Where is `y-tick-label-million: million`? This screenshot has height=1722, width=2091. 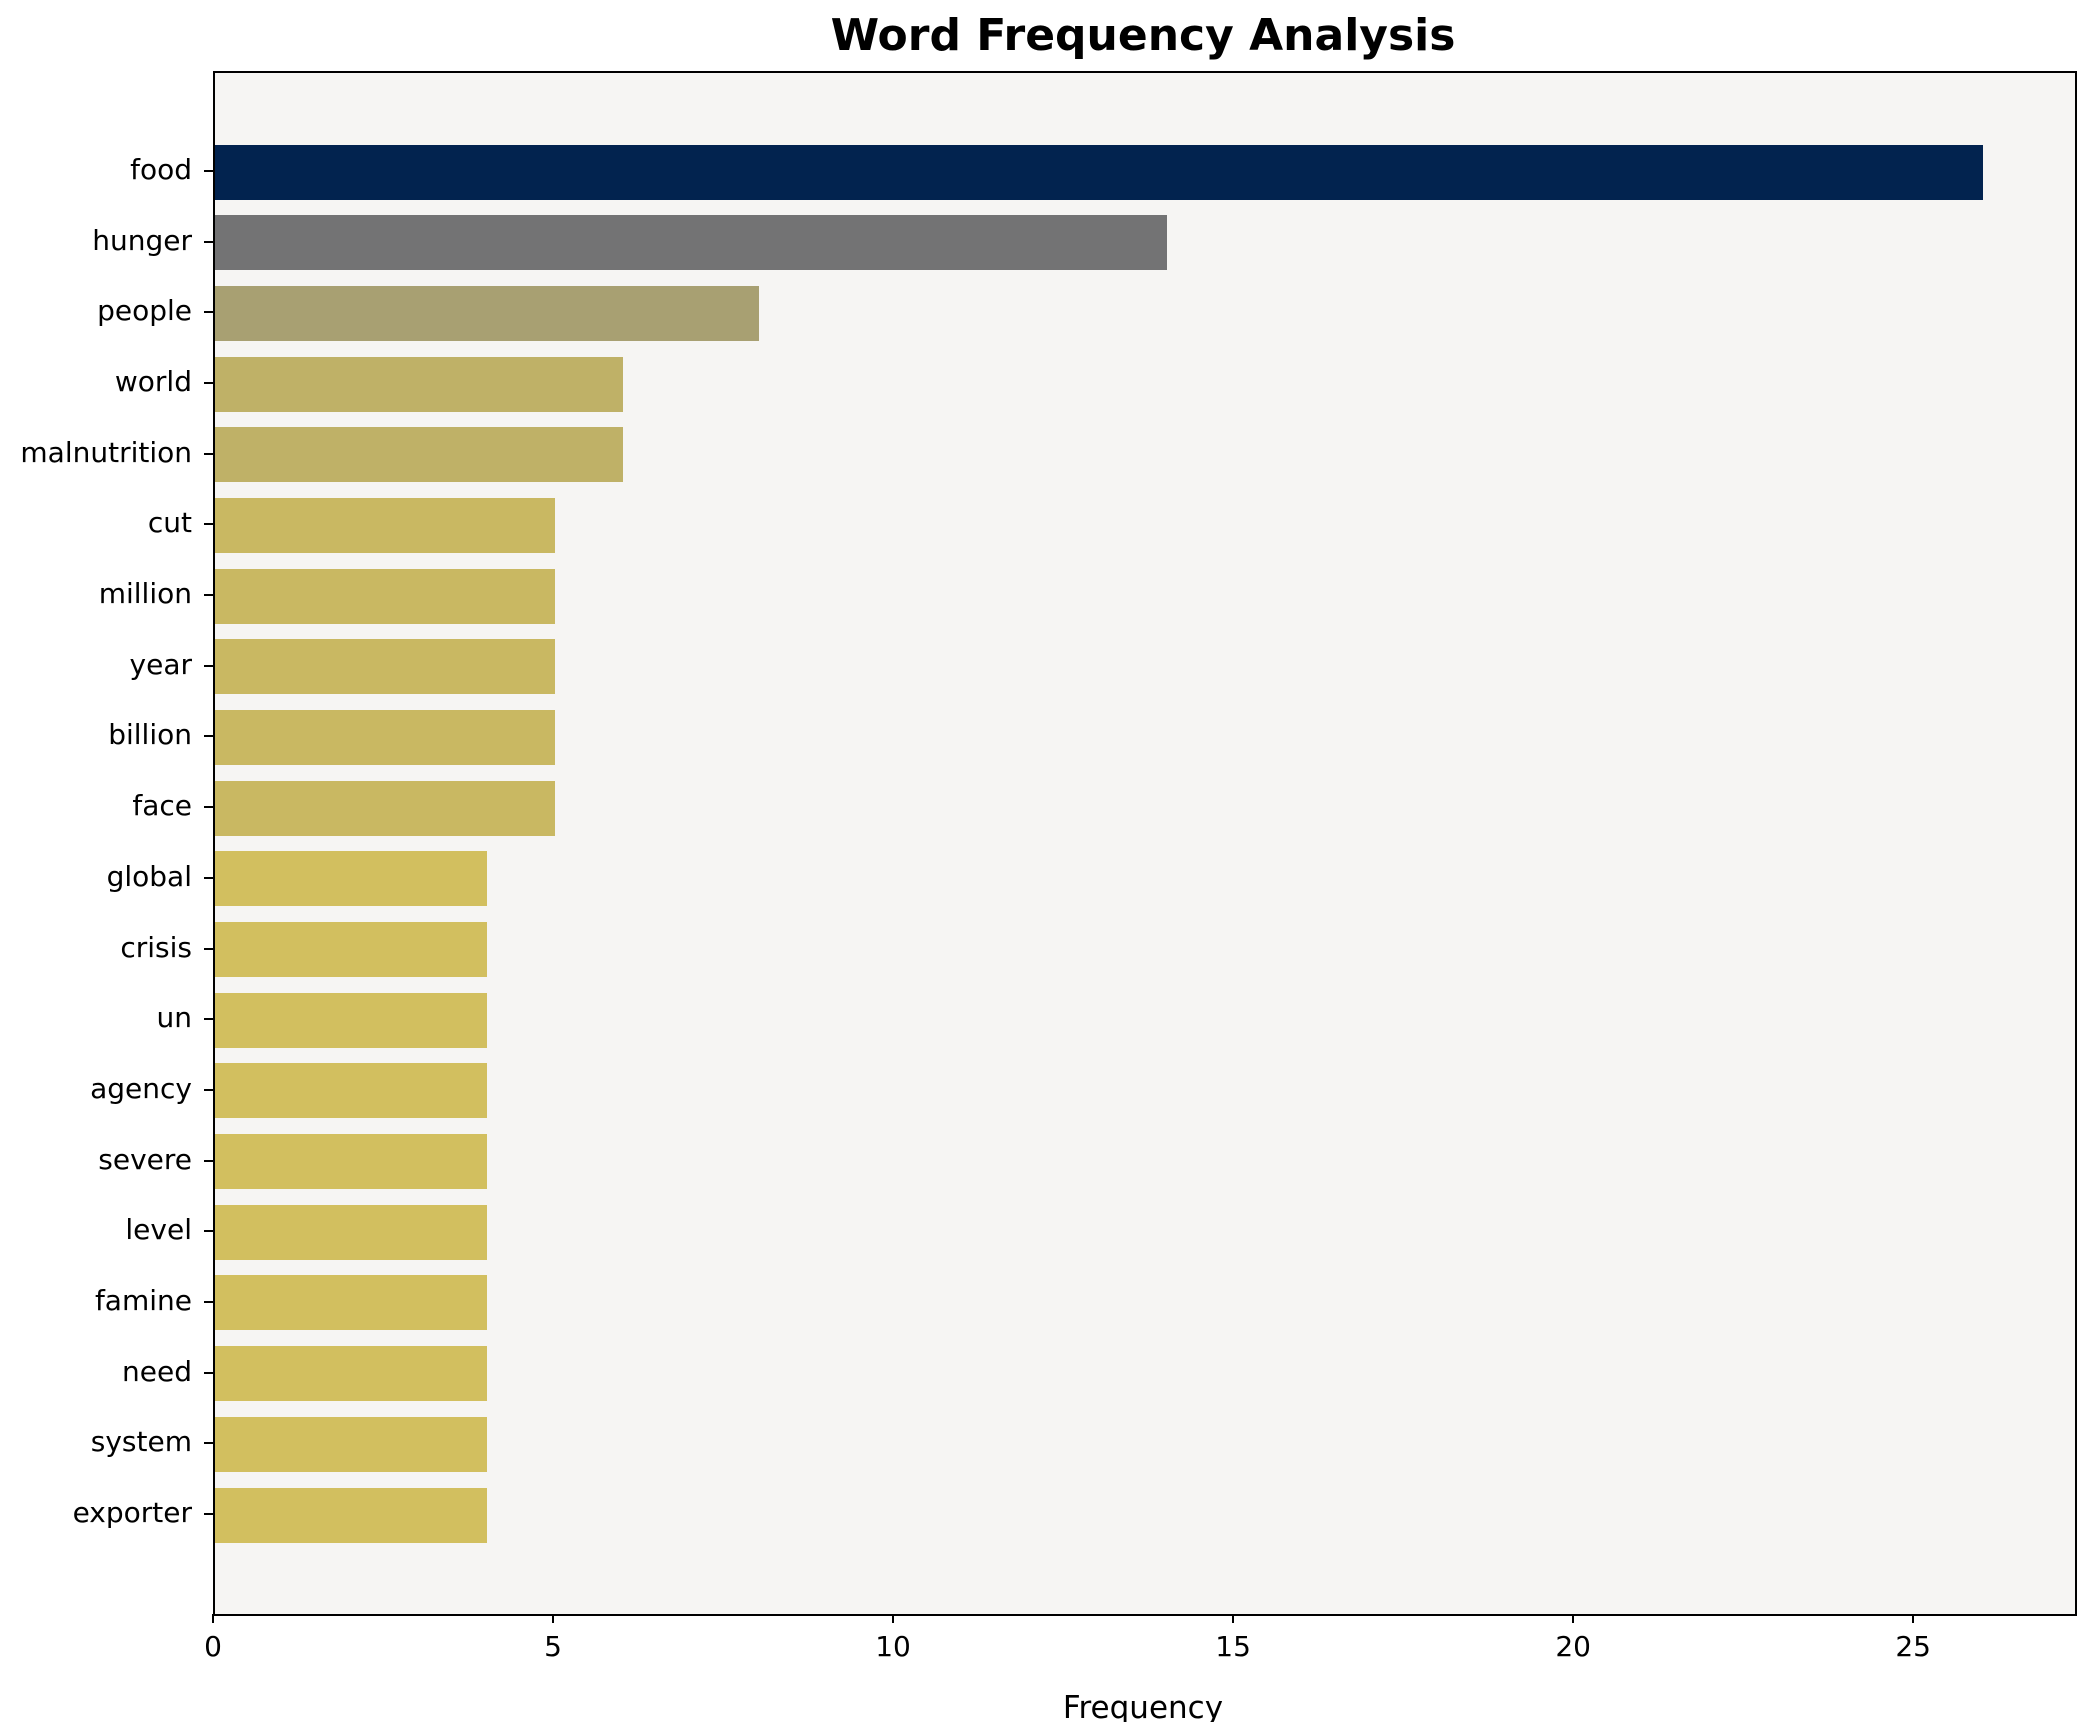 y-tick-label-million: million is located at coordinates (145, 594).